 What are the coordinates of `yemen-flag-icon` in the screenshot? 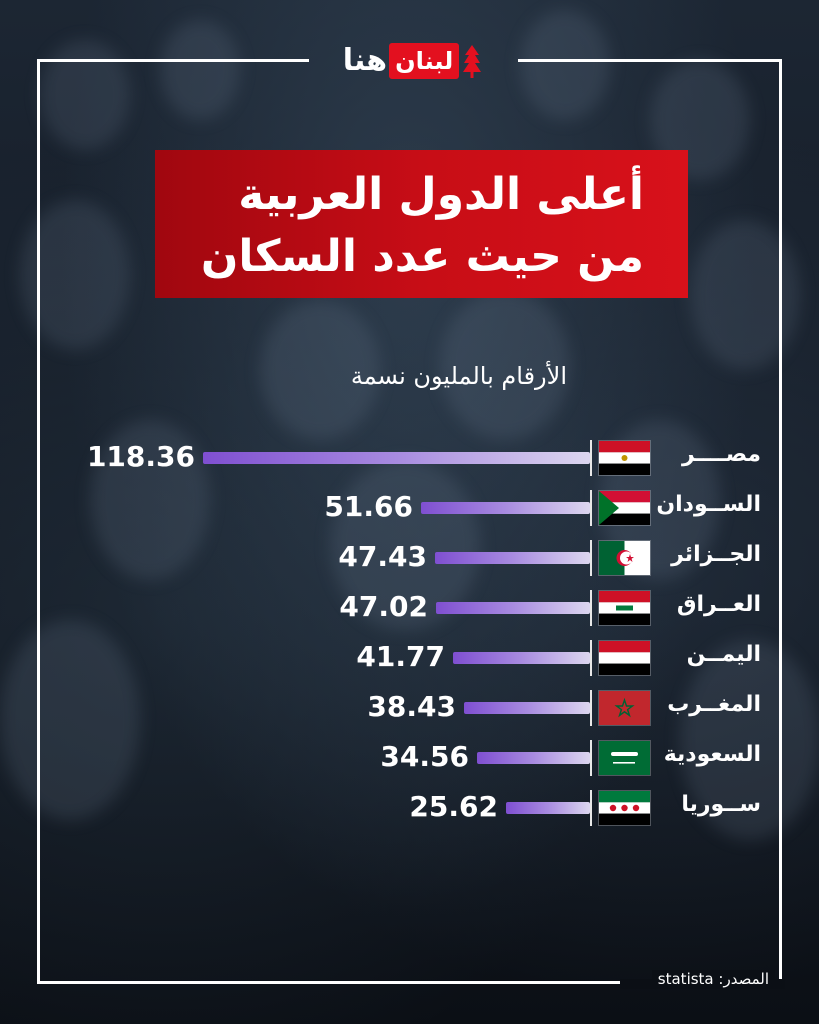 It's located at (624, 658).